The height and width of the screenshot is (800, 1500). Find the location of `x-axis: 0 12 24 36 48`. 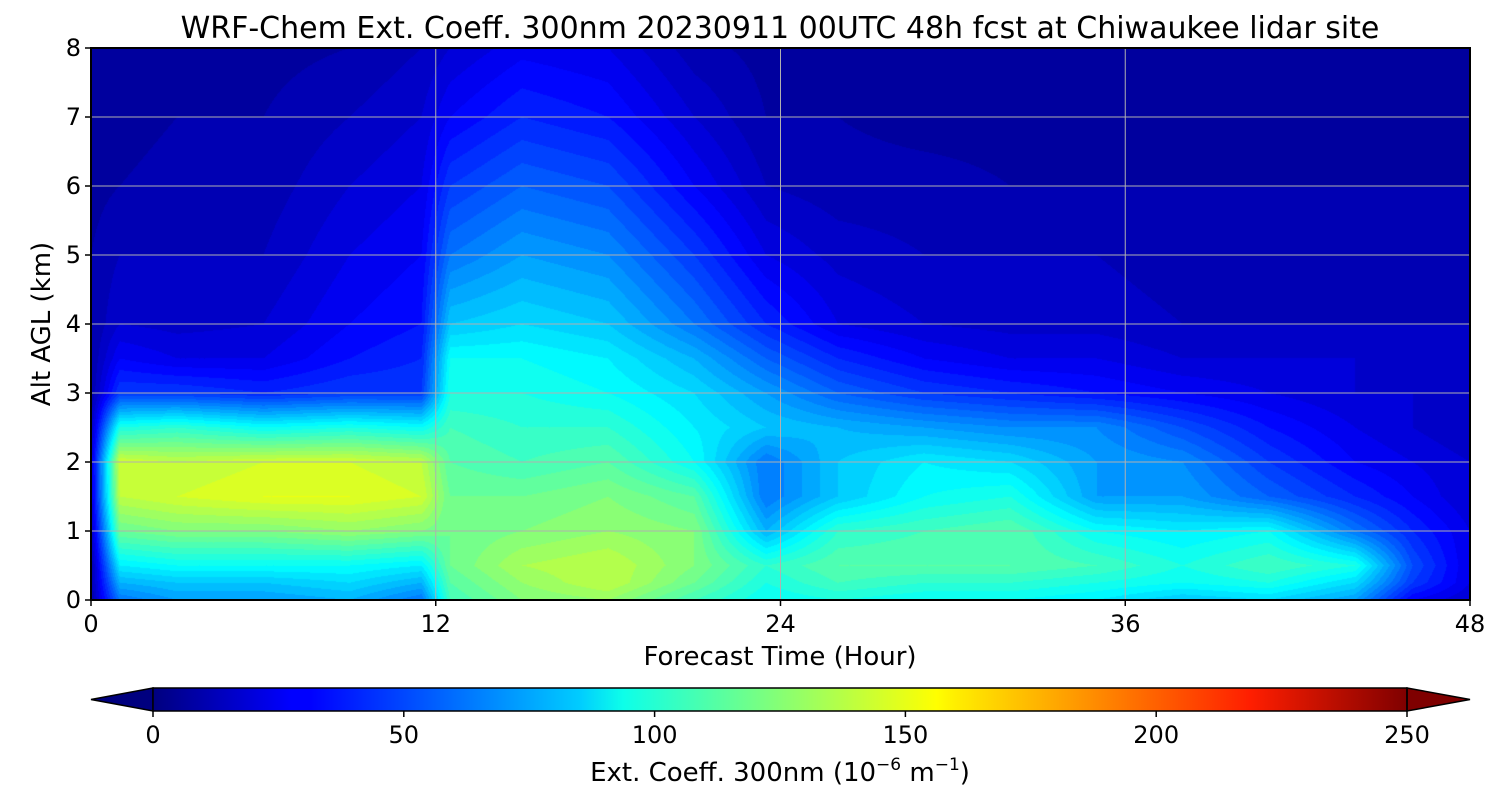

x-axis: 0 12 24 36 48 is located at coordinates (784, 619).